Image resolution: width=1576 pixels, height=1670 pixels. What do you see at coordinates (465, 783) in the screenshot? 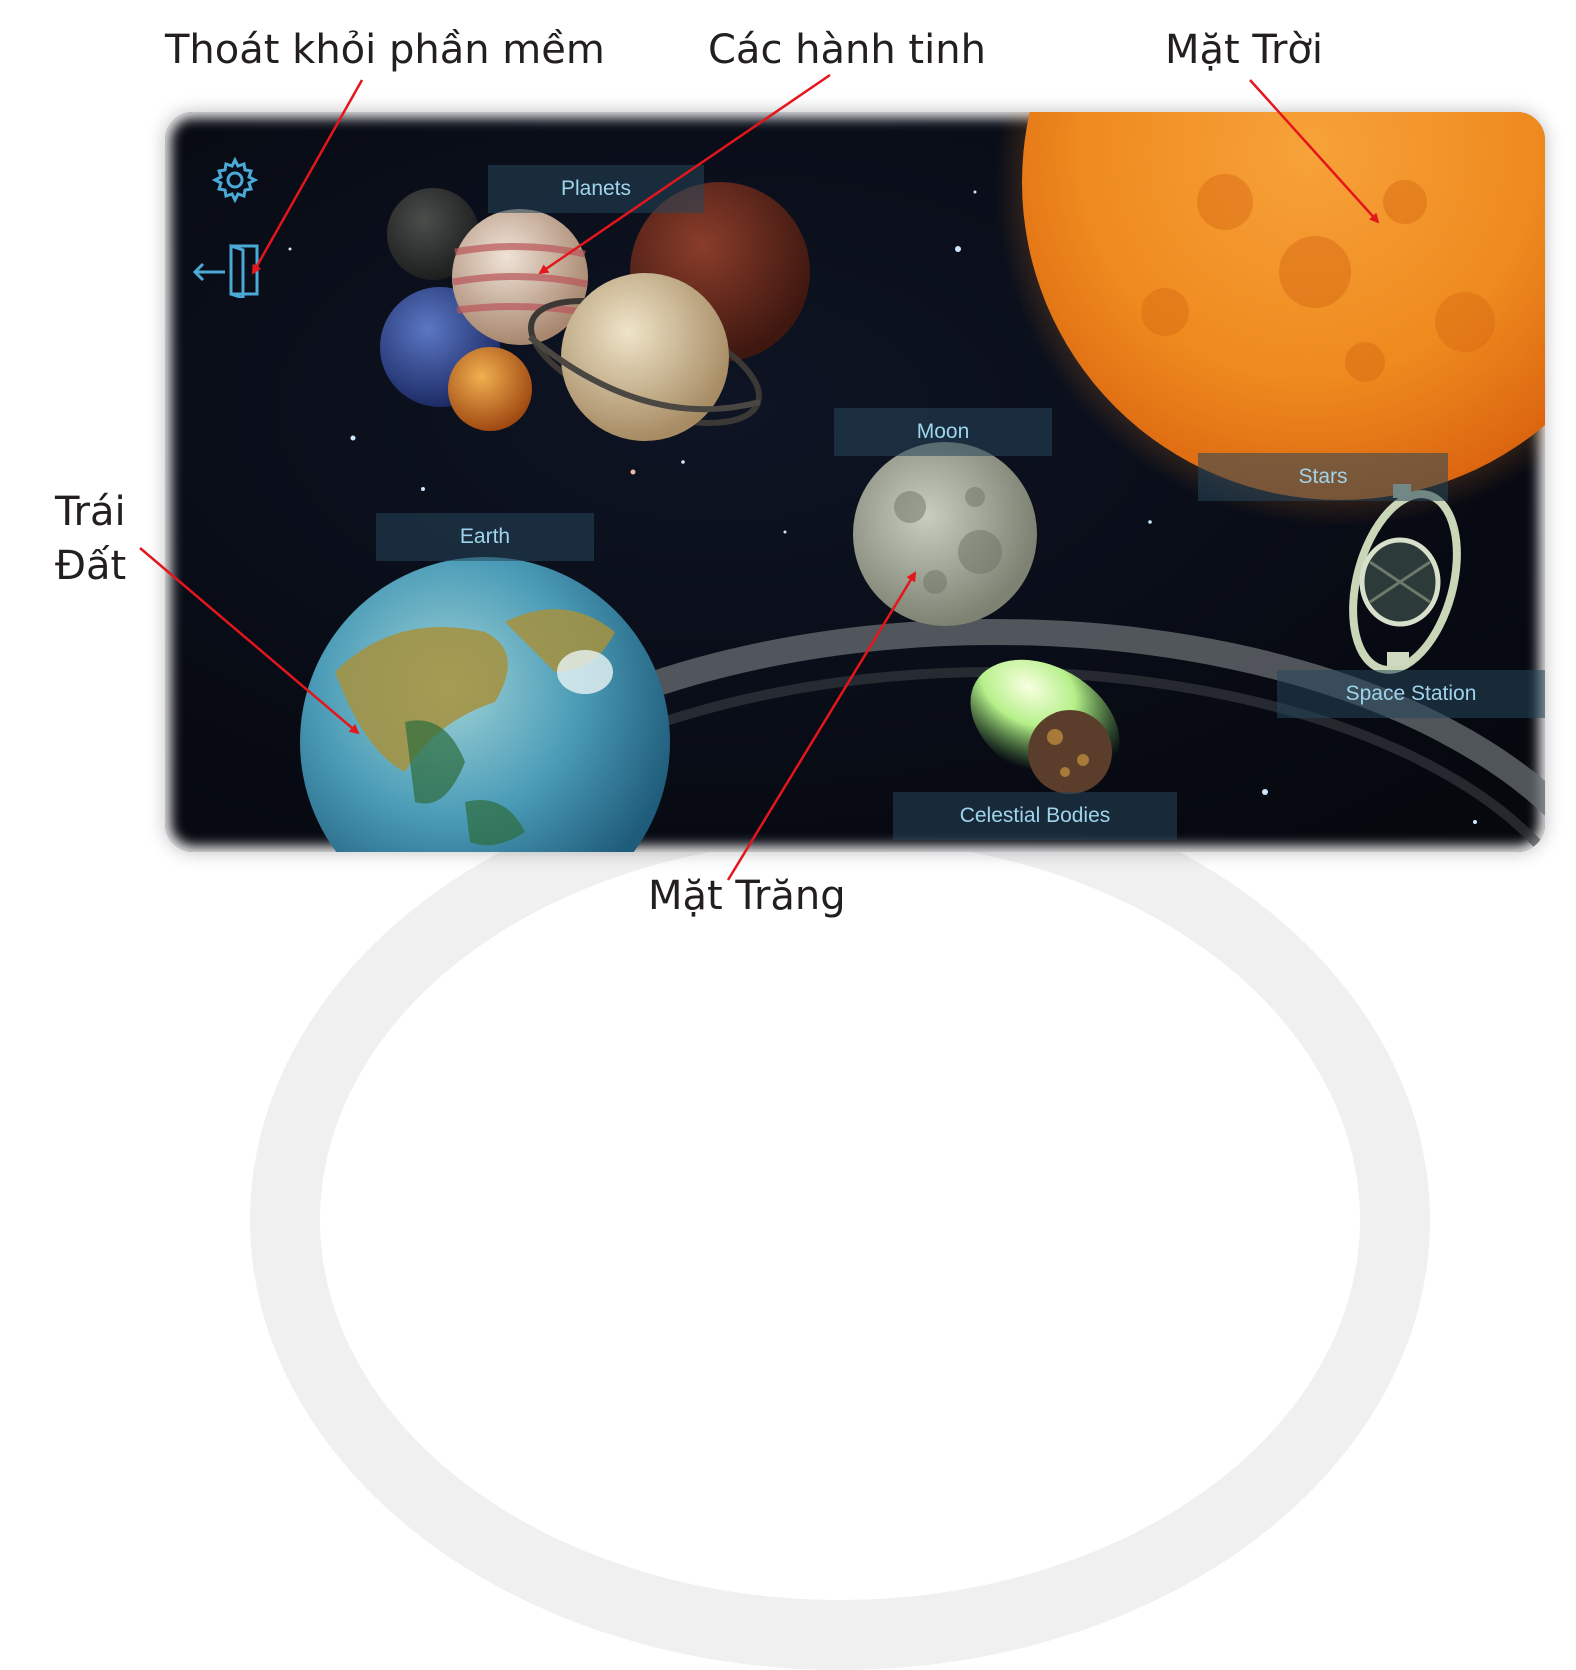
I see `earth-forests` at bounding box center [465, 783].